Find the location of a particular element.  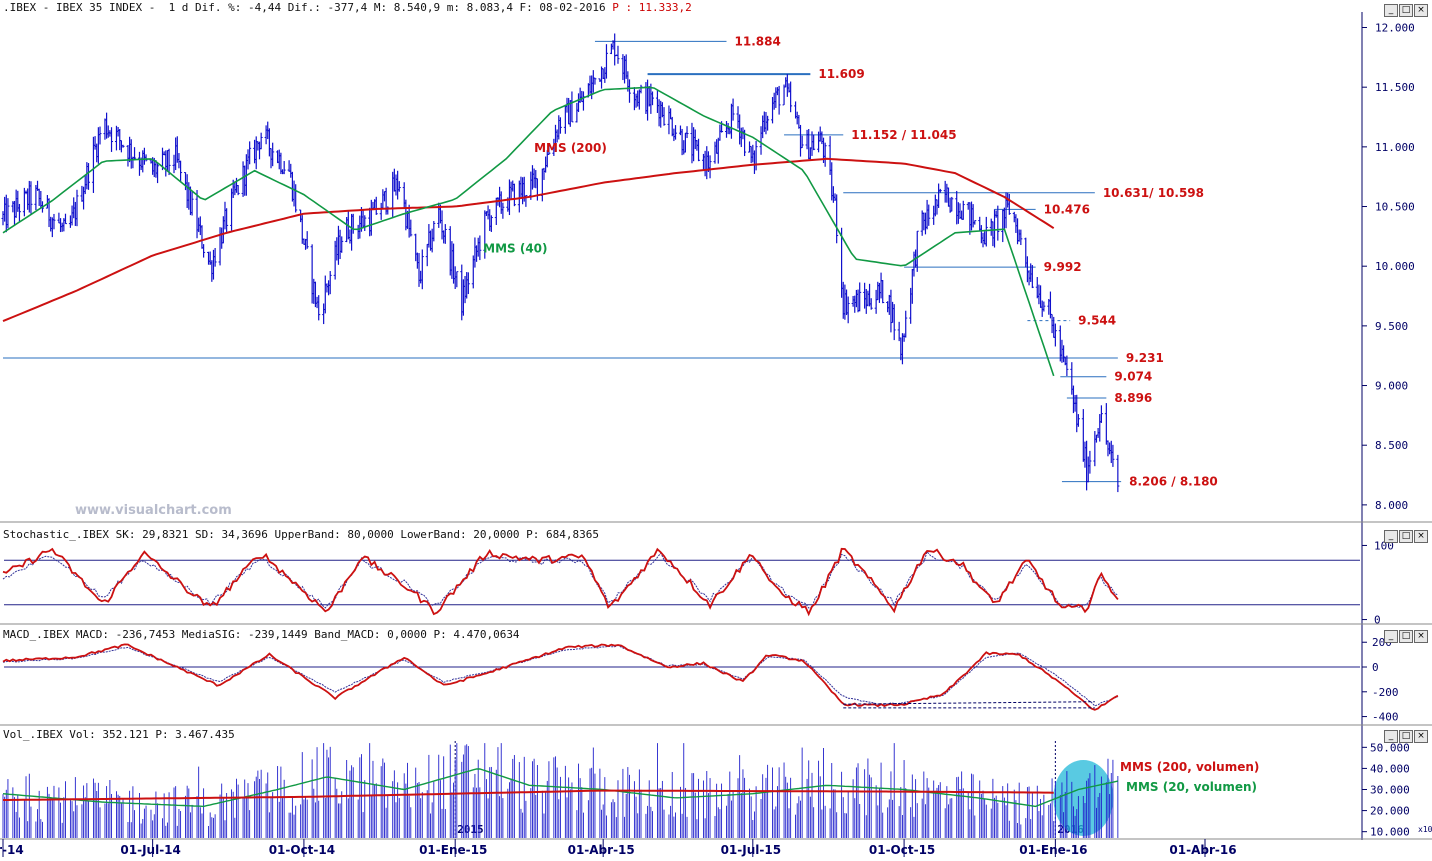

vol-header-text: Vol_.IBEX Vol: 352.121 P: 3.467.435 is located at coordinates (119, 734).